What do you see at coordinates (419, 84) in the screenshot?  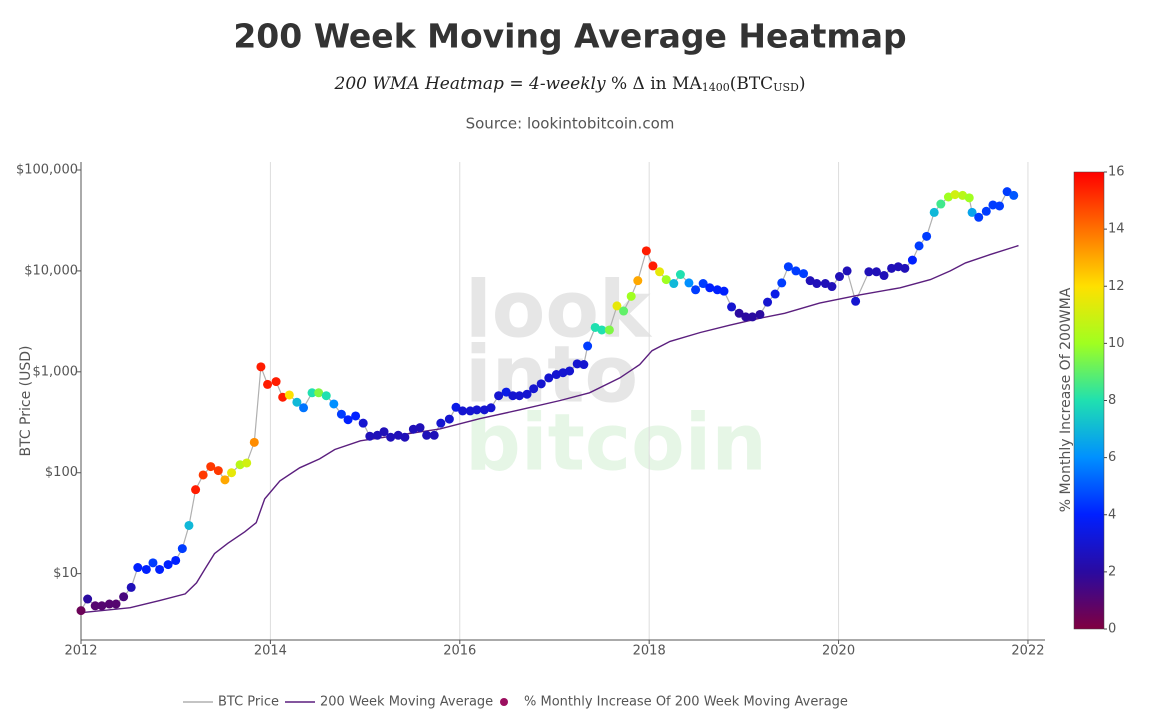 I see `subtitle-part: 200 WMA Heatmap` at bounding box center [419, 84].